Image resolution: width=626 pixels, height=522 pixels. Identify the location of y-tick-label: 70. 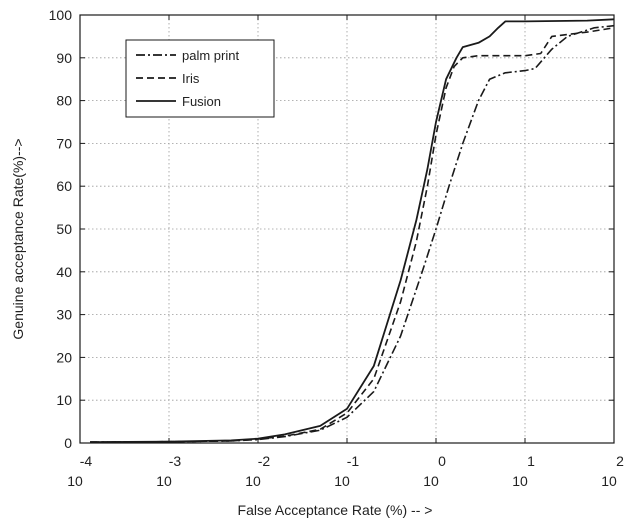
(64, 143).